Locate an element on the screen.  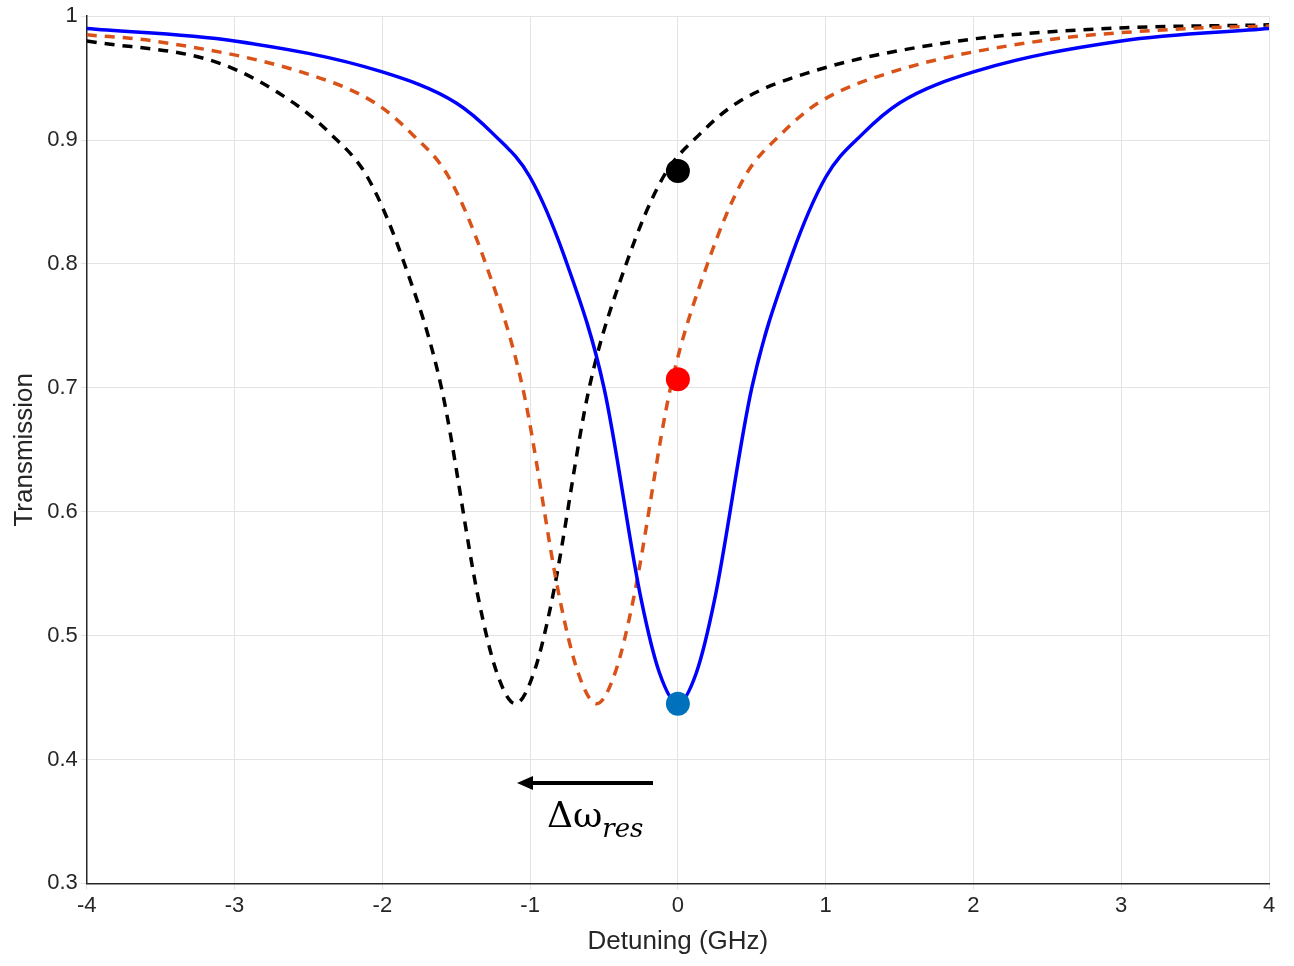
x-tick-label: 4 is located at coordinates (1269, 904).